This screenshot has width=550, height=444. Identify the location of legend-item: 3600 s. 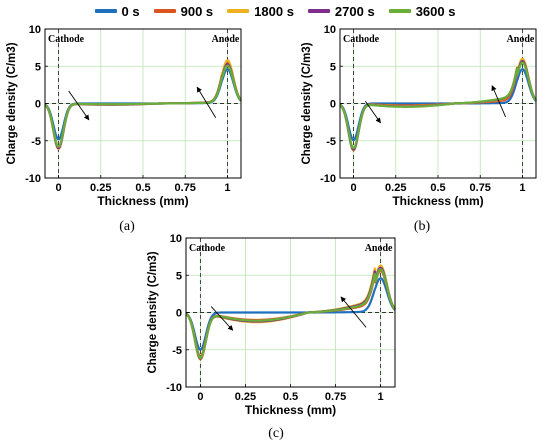
(422, 11).